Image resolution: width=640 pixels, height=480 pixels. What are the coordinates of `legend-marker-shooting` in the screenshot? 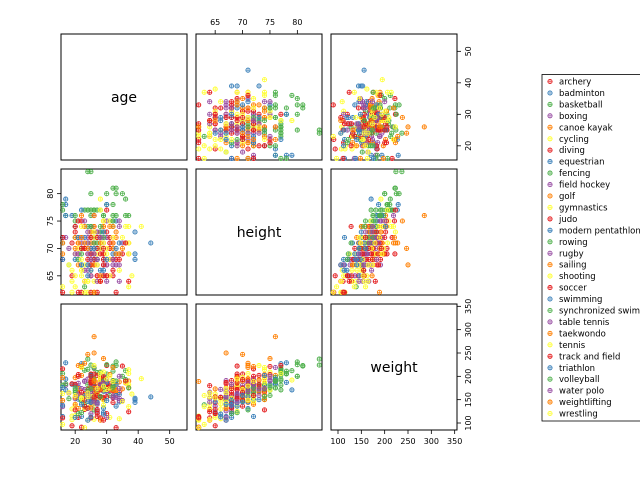 It's located at (550, 276).